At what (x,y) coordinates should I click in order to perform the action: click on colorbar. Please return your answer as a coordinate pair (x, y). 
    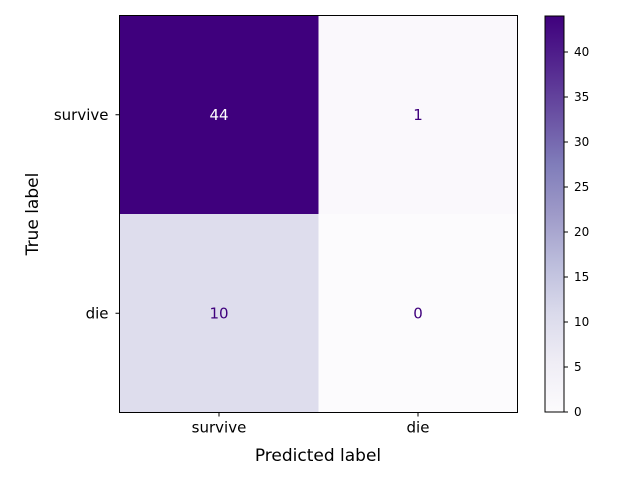
    Looking at the image, I should click on (554, 214).